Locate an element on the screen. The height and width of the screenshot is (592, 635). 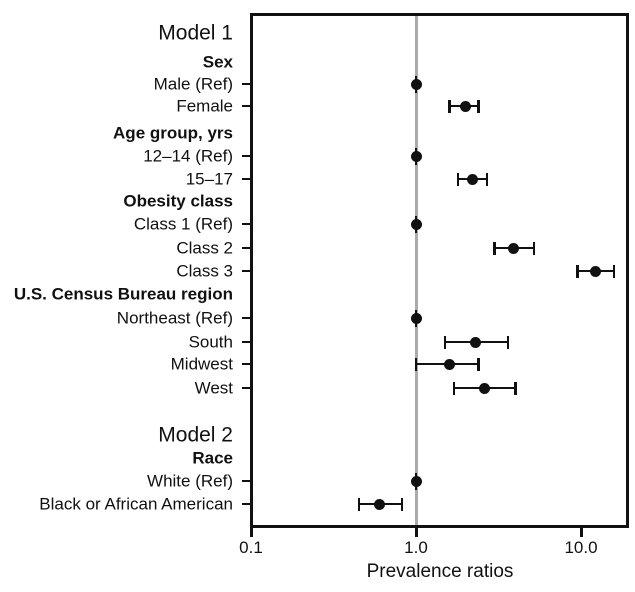
row-label: 12–14 (Ref) is located at coordinates (188, 156).